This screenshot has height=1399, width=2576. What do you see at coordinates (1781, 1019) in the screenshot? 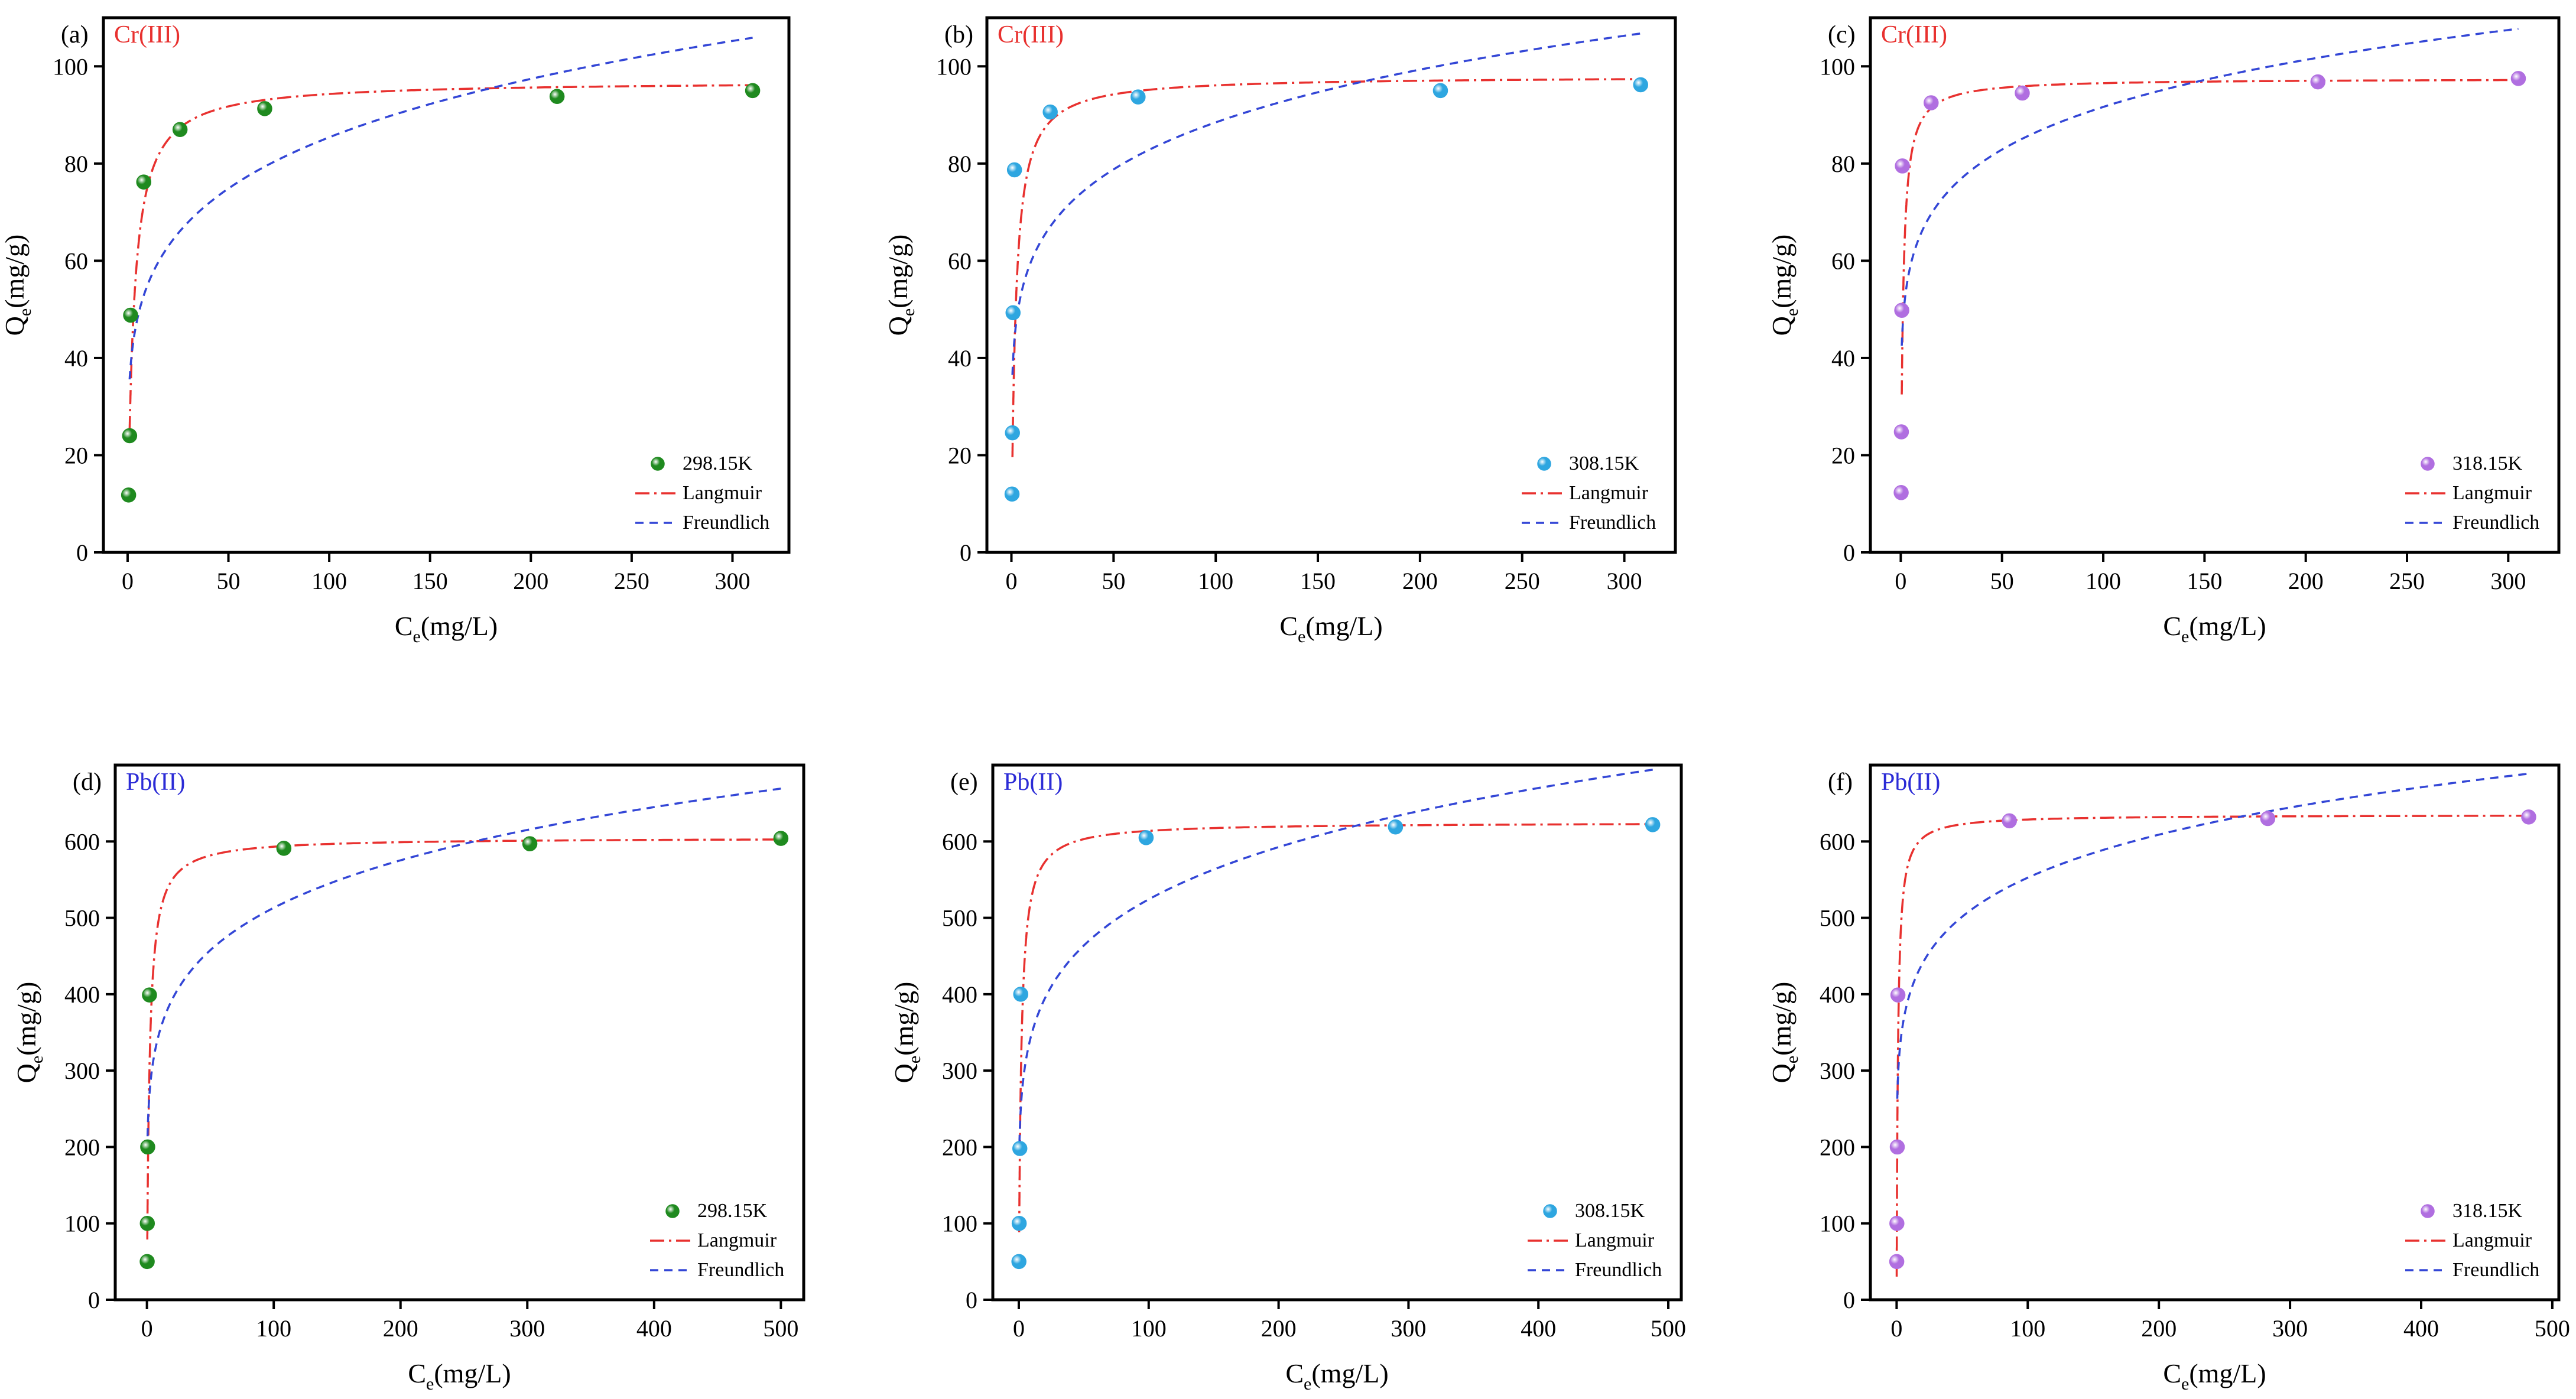
I see `y-axis-title-unit: (mg/g)` at bounding box center [1781, 1019].